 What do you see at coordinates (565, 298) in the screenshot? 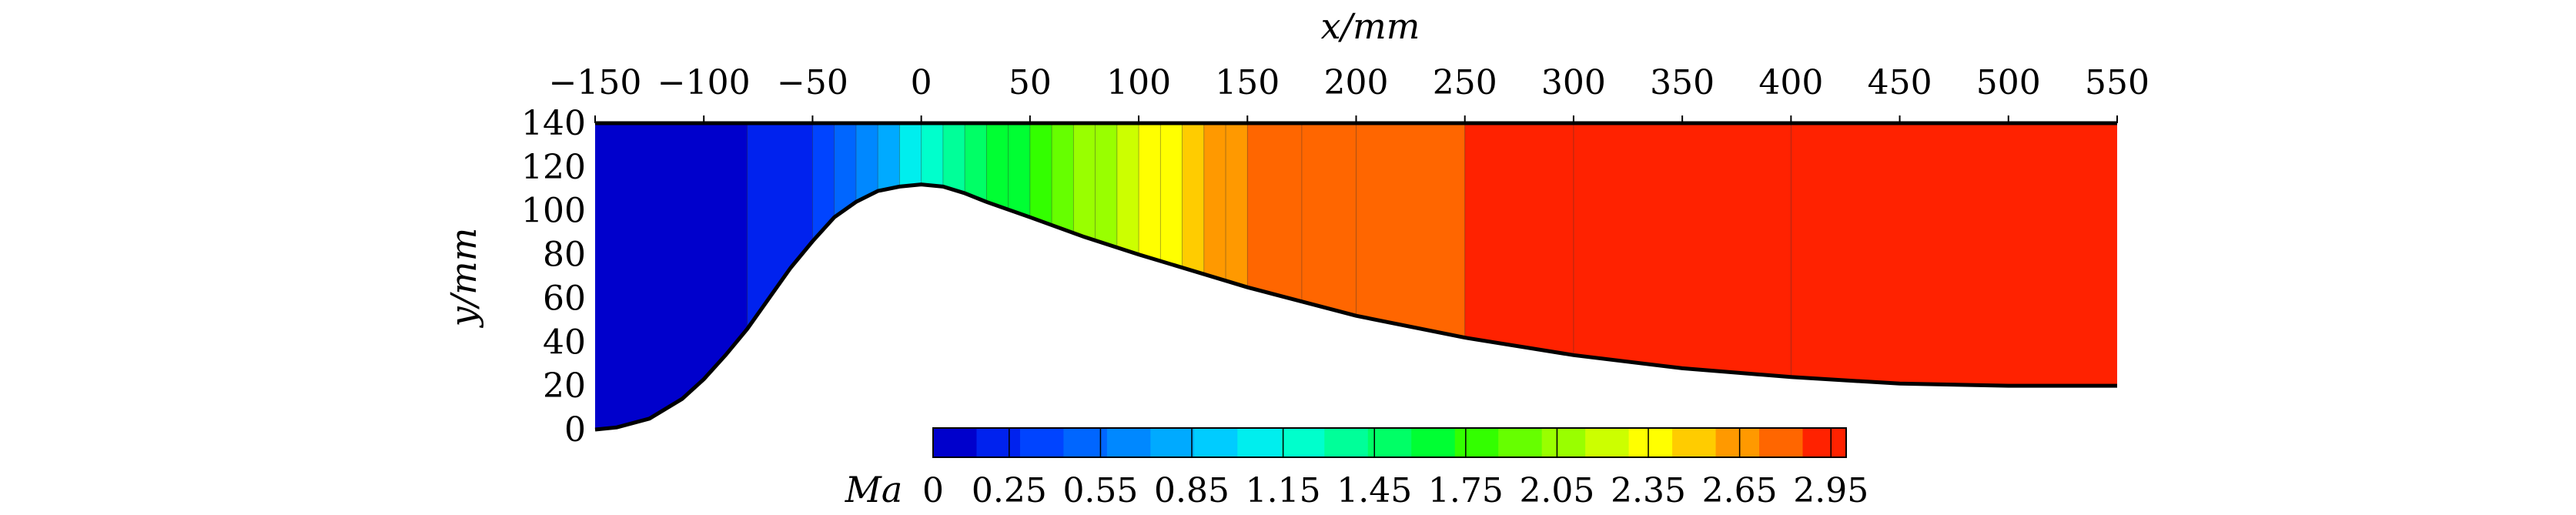
I see `y-tick-label: 60` at bounding box center [565, 298].